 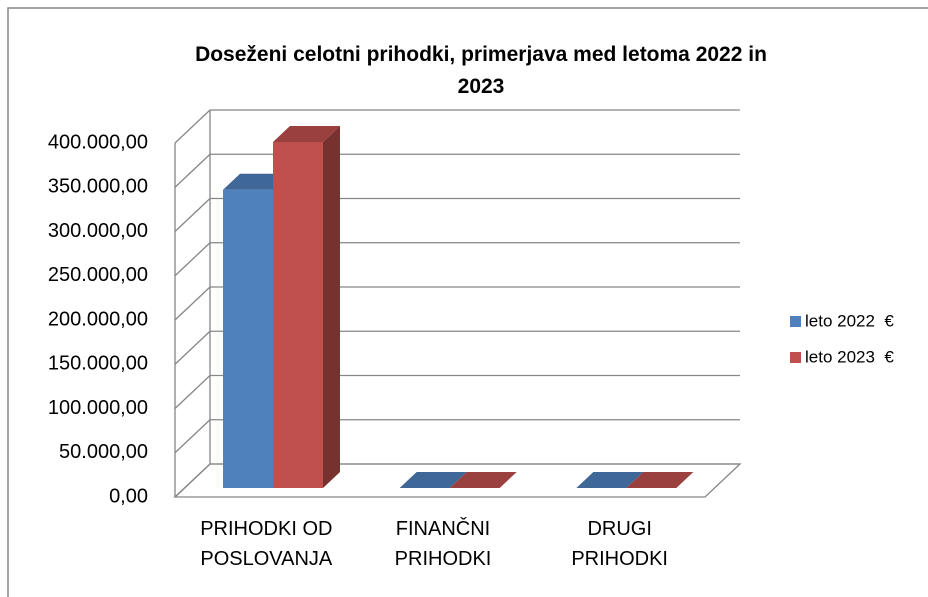 I want to click on y-tick-label: 50.000,00, so click(x=103, y=452).